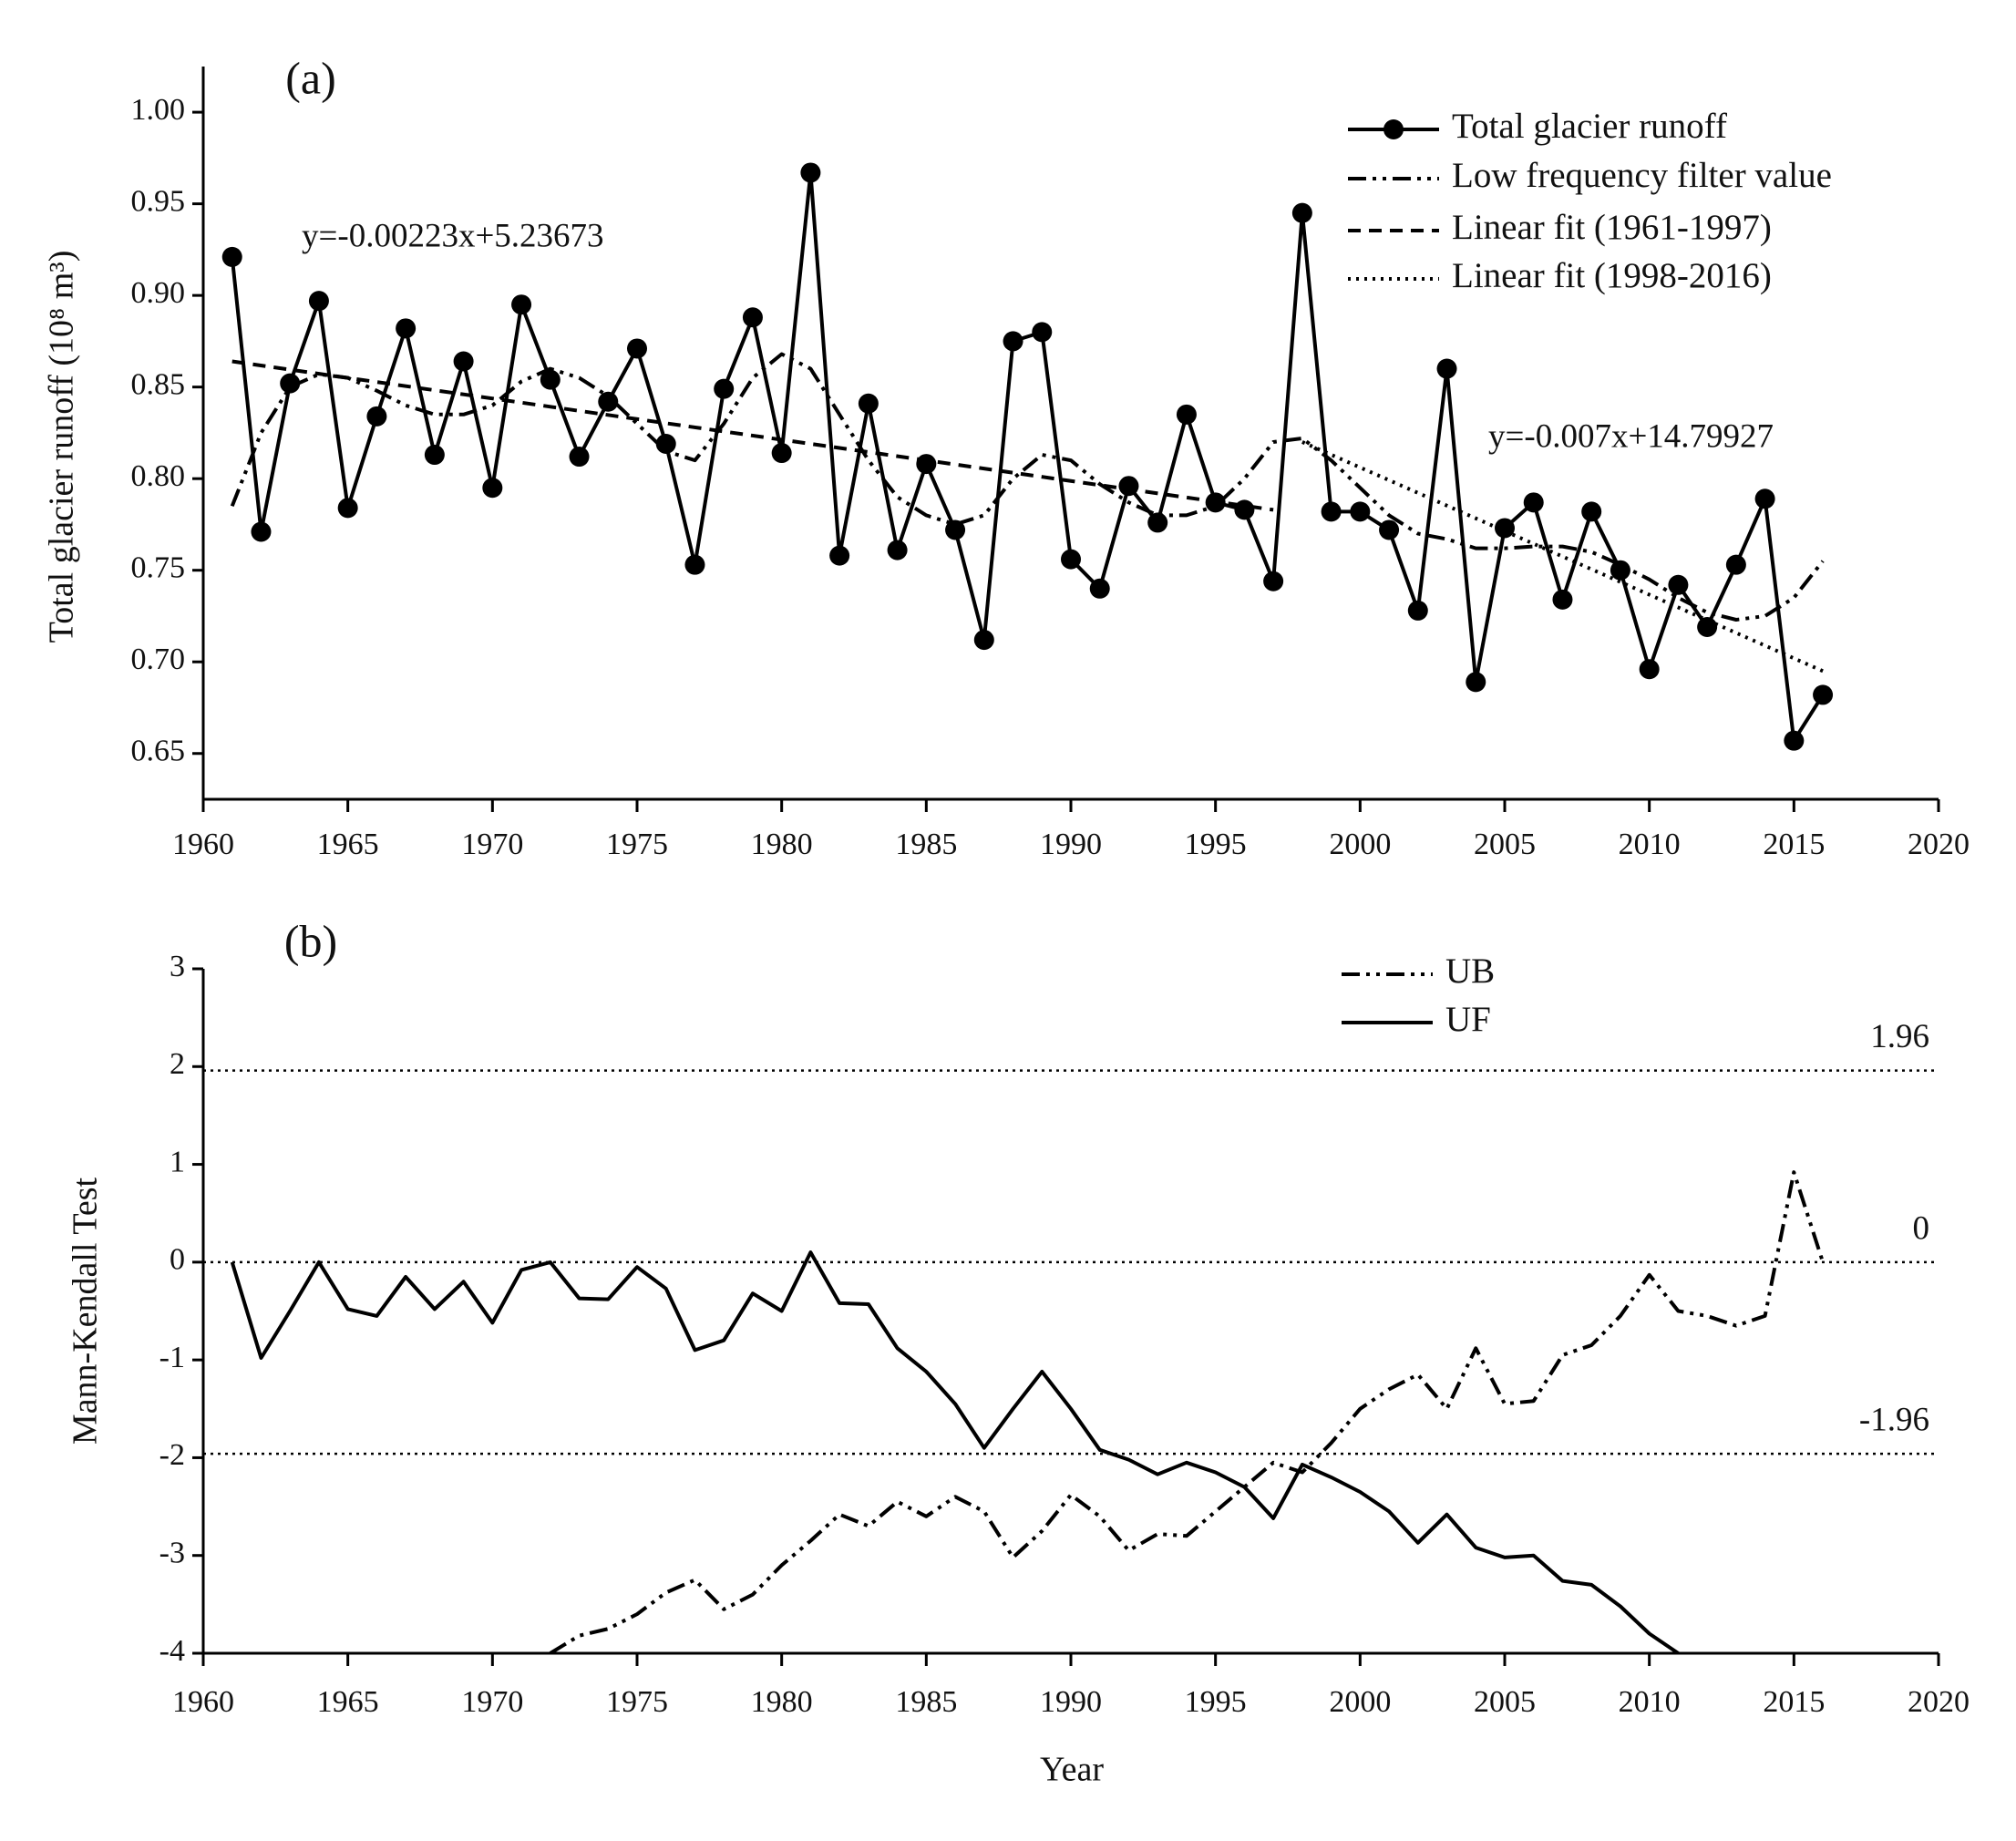 The width and height of the screenshot is (2016, 1841). What do you see at coordinates (1921, 1228) in the screenshot?
I see `reference-label: 0` at bounding box center [1921, 1228].